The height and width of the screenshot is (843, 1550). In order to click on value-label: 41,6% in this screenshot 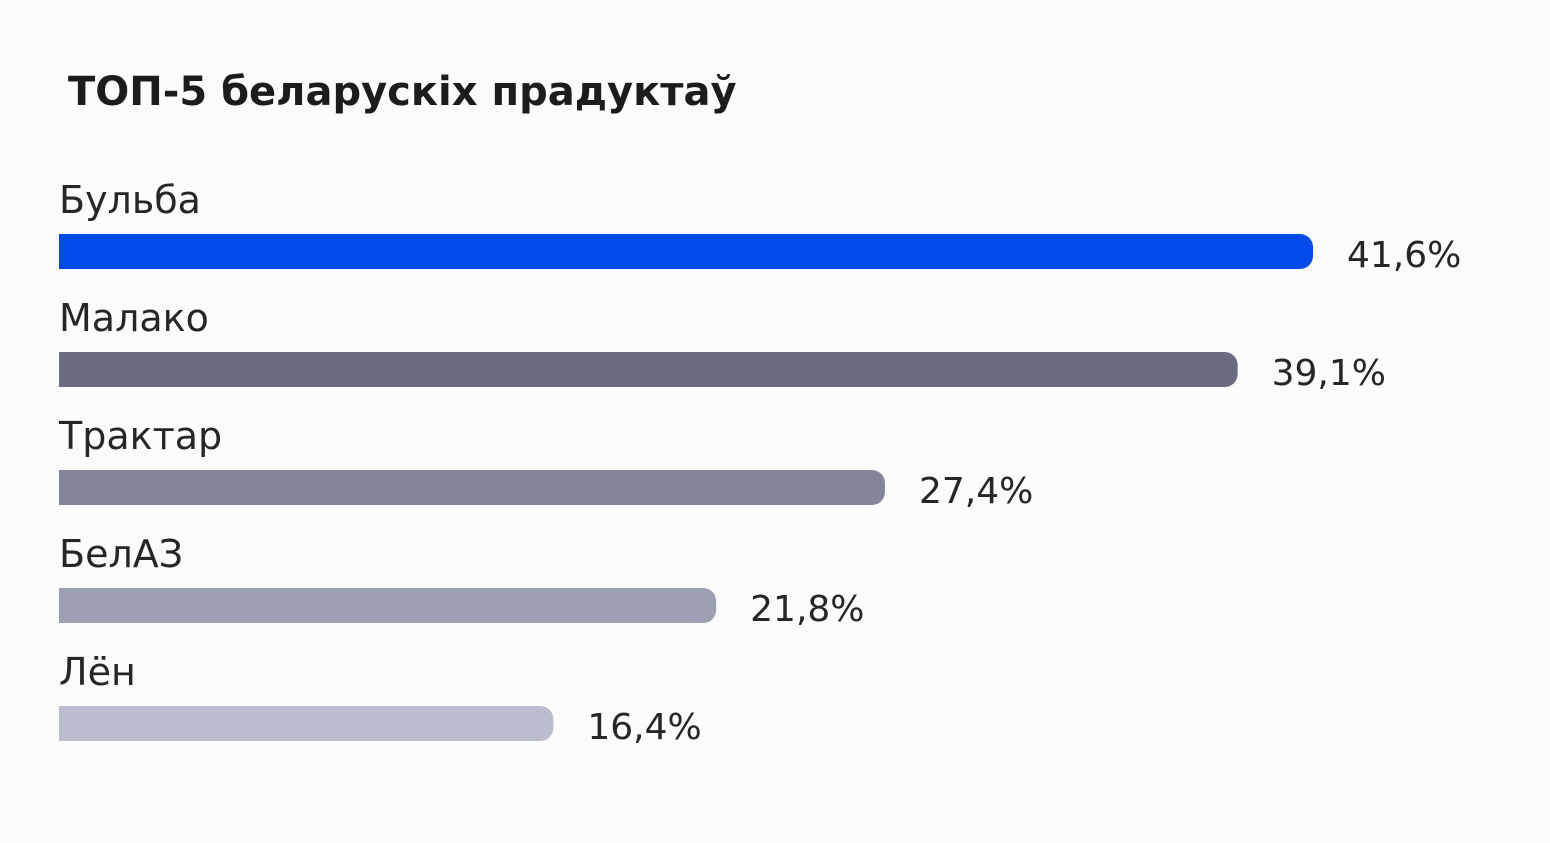, I will do `click(1404, 255)`.